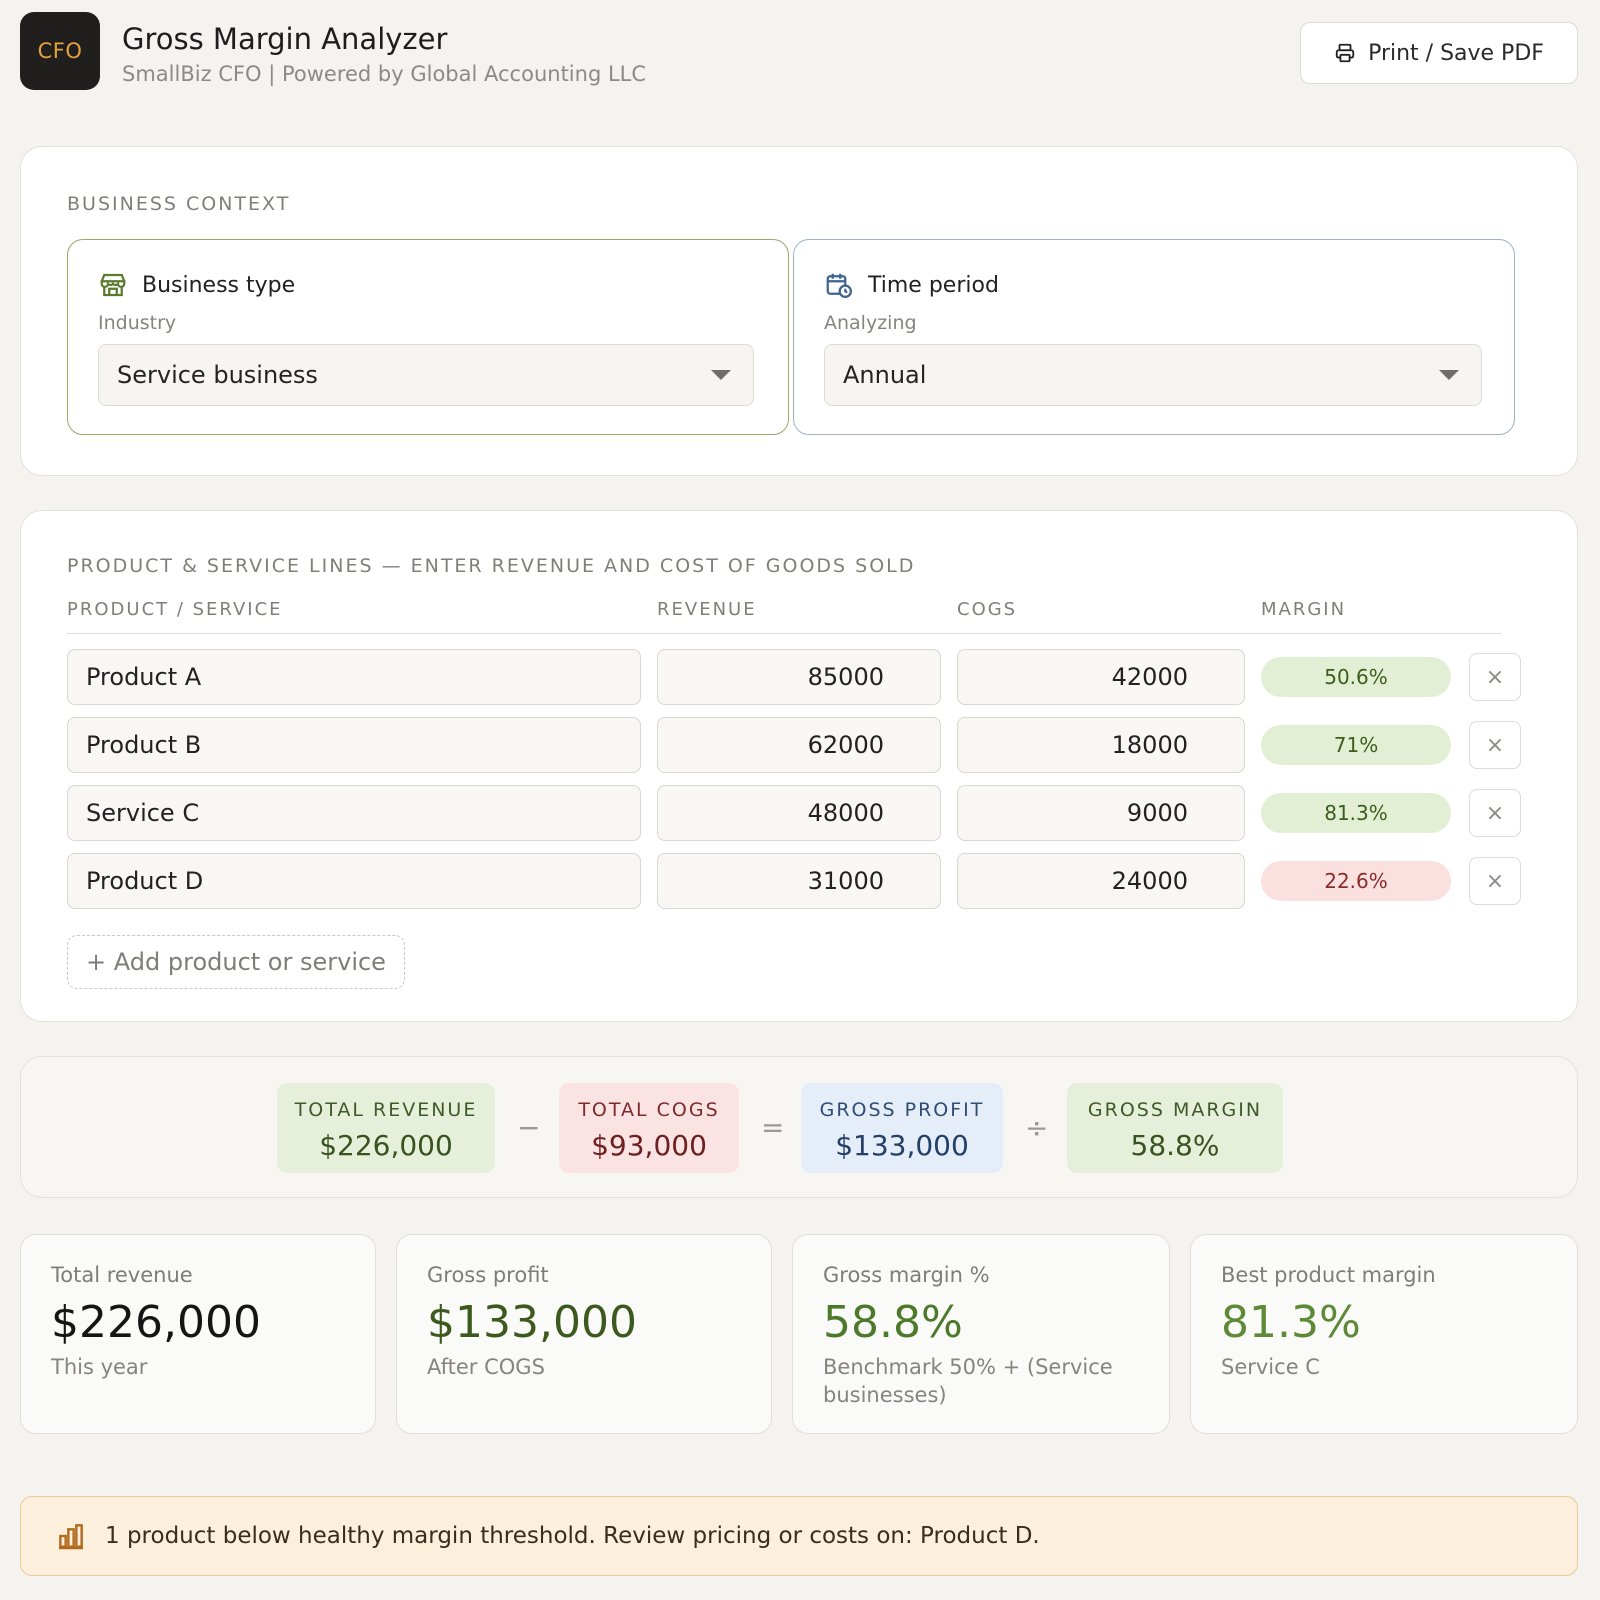 This screenshot has width=1600, height=1600. I want to click on margin-badge: 71%, so click(1356, 745).